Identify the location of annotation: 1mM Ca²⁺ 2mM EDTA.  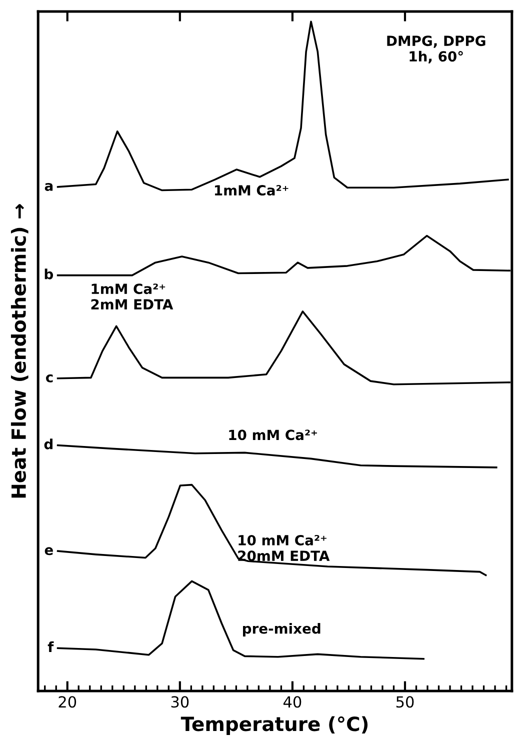
(132, 297).